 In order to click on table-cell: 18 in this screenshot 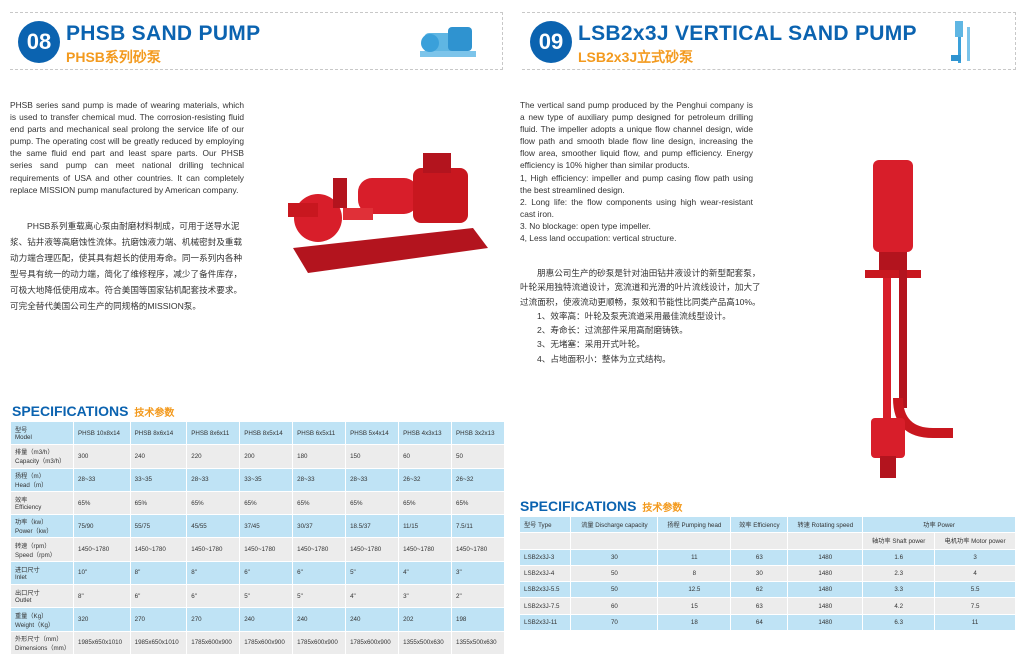, I will do `click(694, 622)`.